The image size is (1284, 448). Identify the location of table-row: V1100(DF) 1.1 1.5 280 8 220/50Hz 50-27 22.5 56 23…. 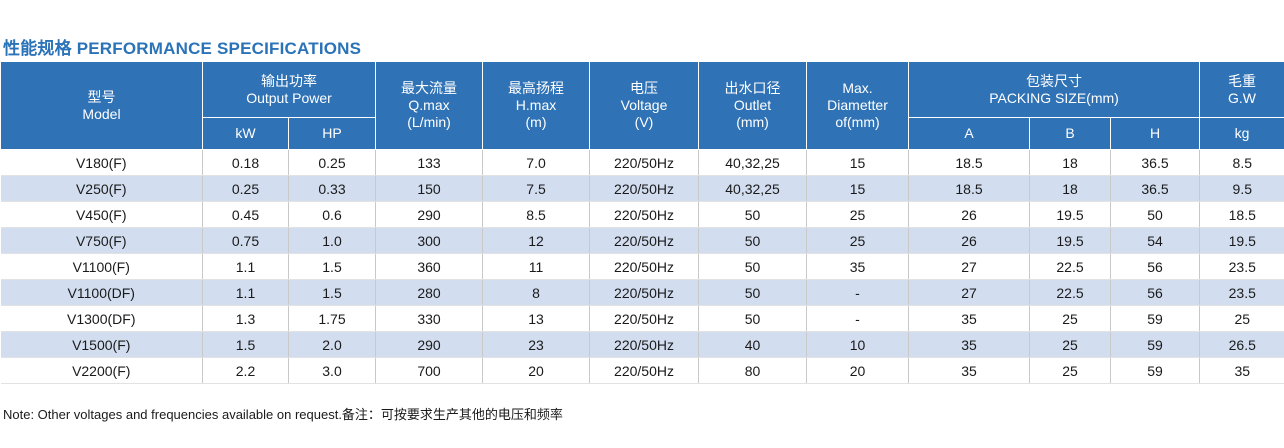
(642, 292).